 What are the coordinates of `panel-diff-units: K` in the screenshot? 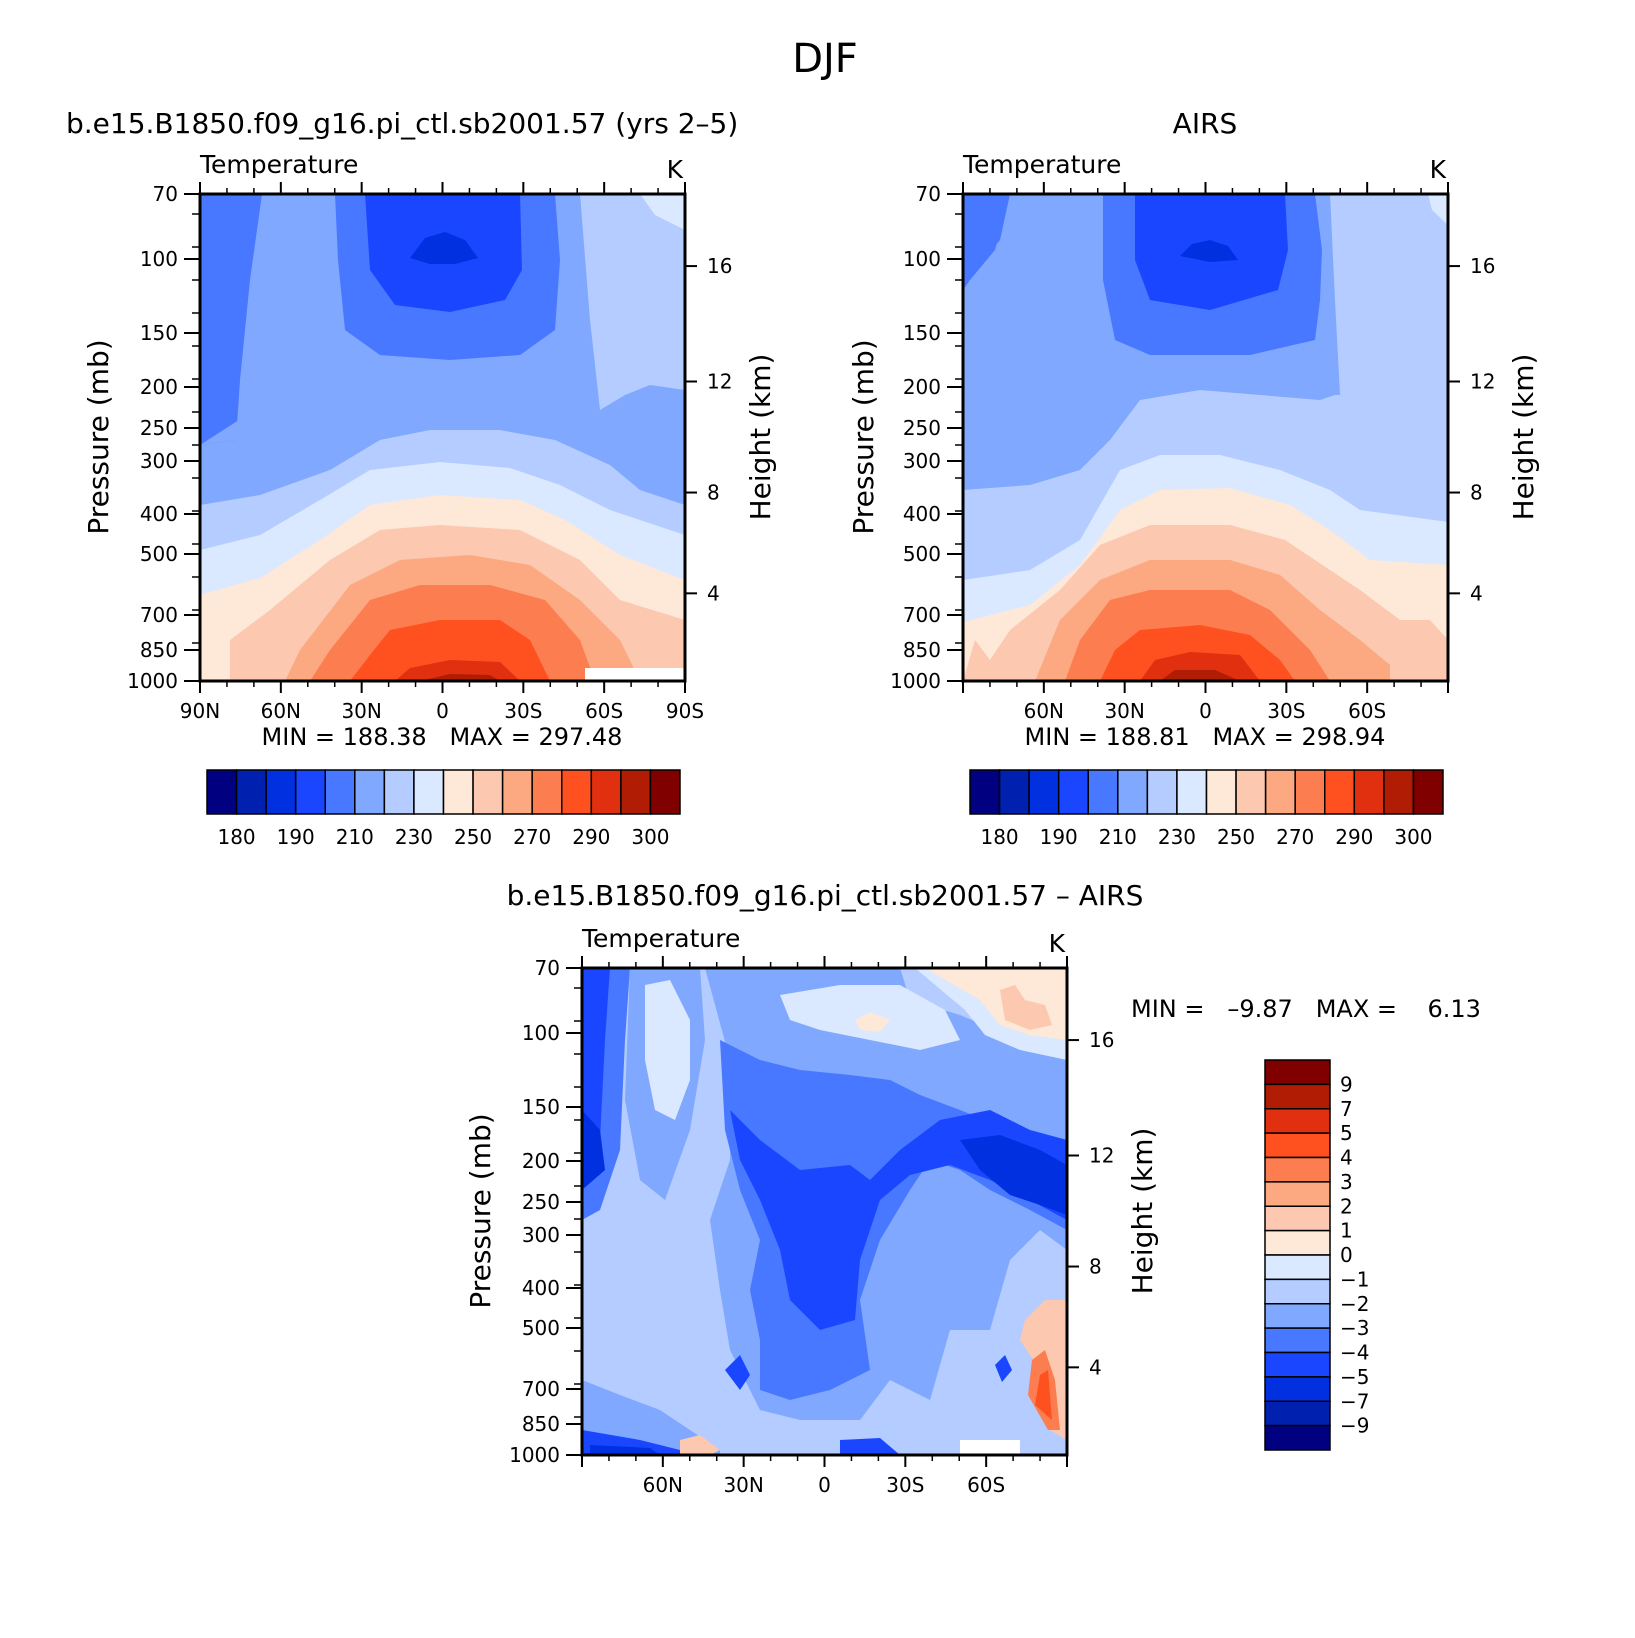 It's located at (1057, 943).